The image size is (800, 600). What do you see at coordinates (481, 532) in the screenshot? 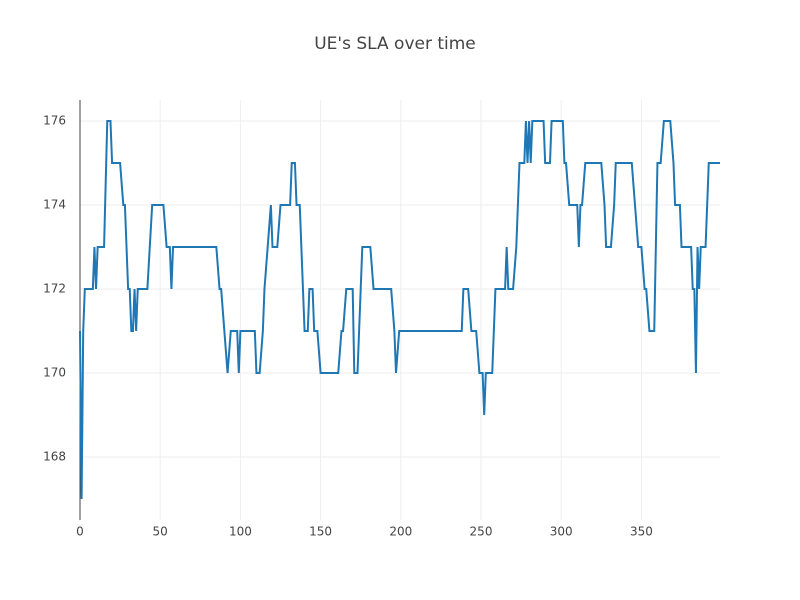
I see `x-tick-label: 250` at bounding box center [481, 532].